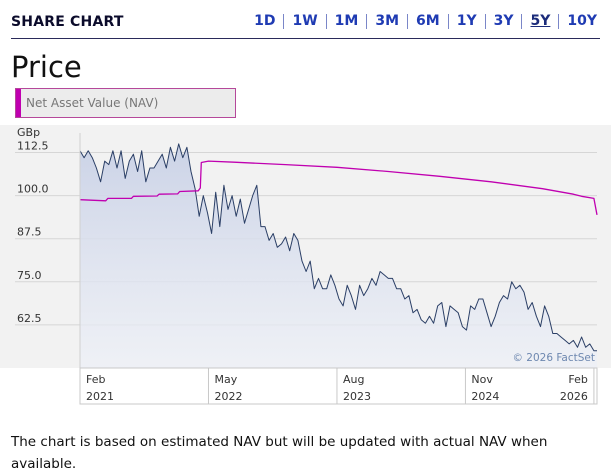 The image size is (611, 475). What do you see at coordinates (100, 396) in the screenshot?
I see `x-tick-year: 2021` at bounding box center [100, 396].